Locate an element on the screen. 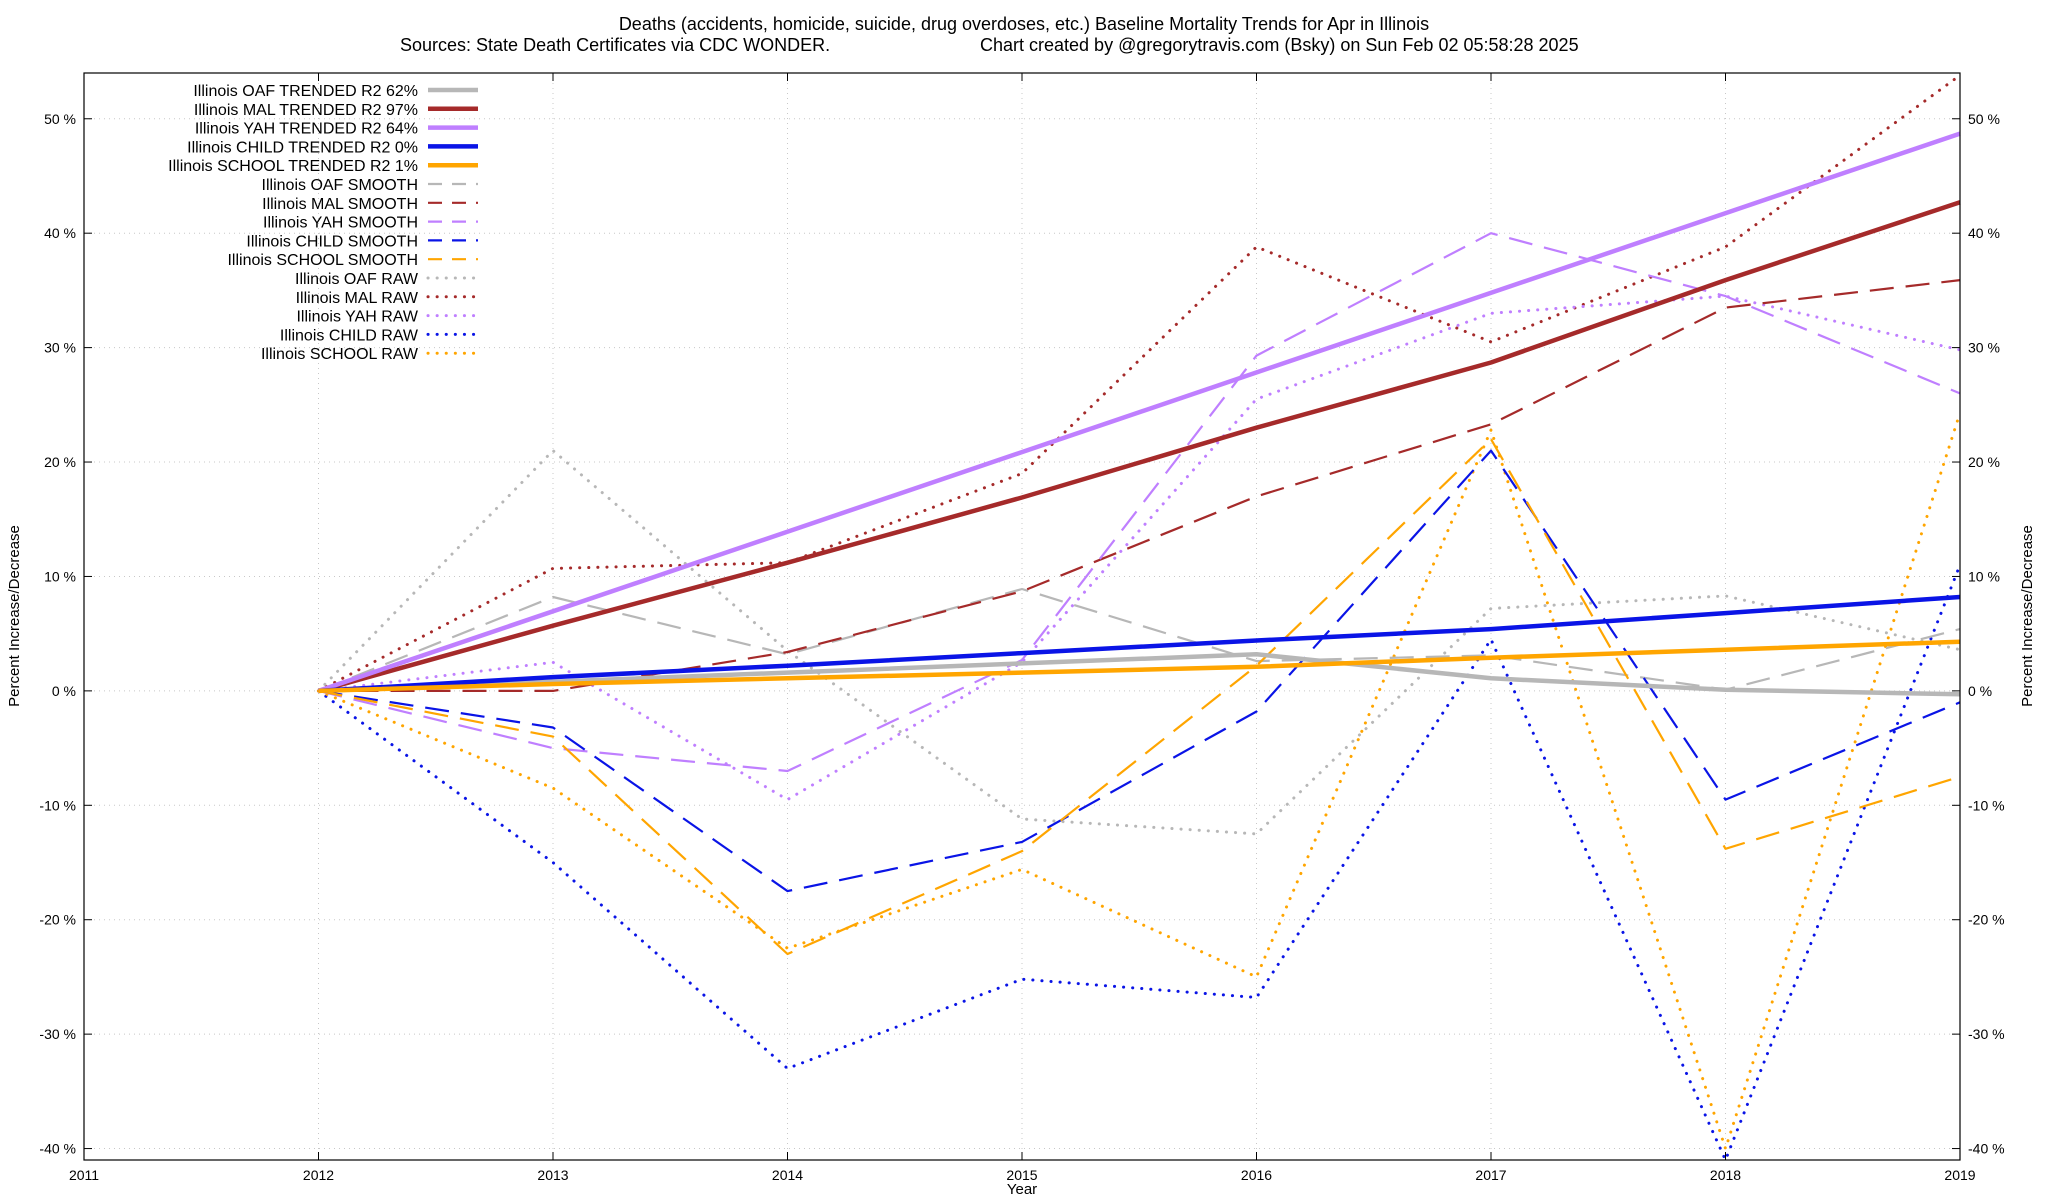 The height and width of the screenshot is (1200, 2048). y-tick-label-right: 20 % is located at coordinates (1984, 462).